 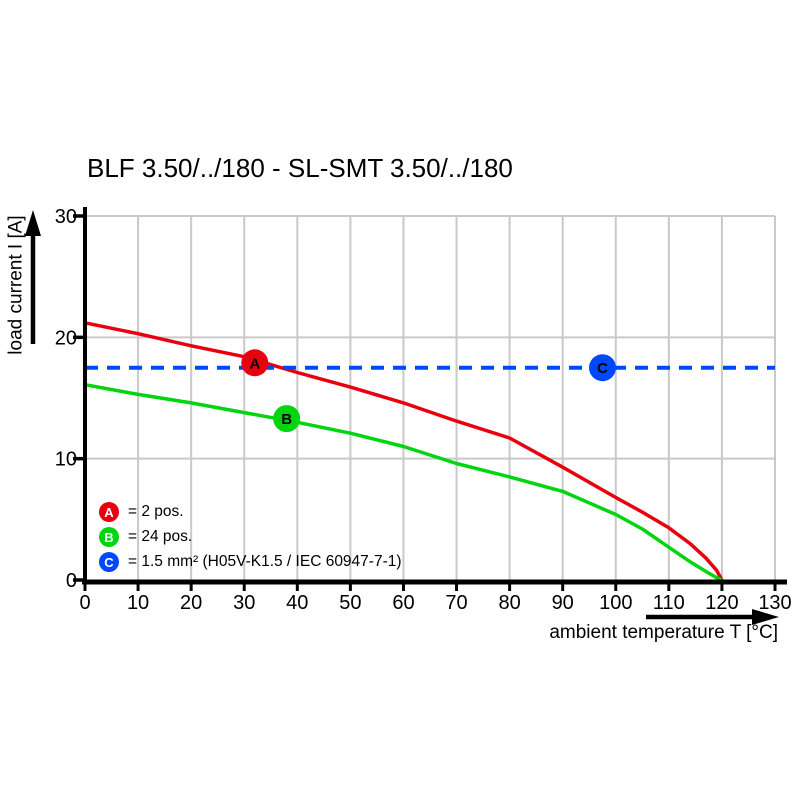 I want to click on y-axis-arrow, so click(x=33, y=277).